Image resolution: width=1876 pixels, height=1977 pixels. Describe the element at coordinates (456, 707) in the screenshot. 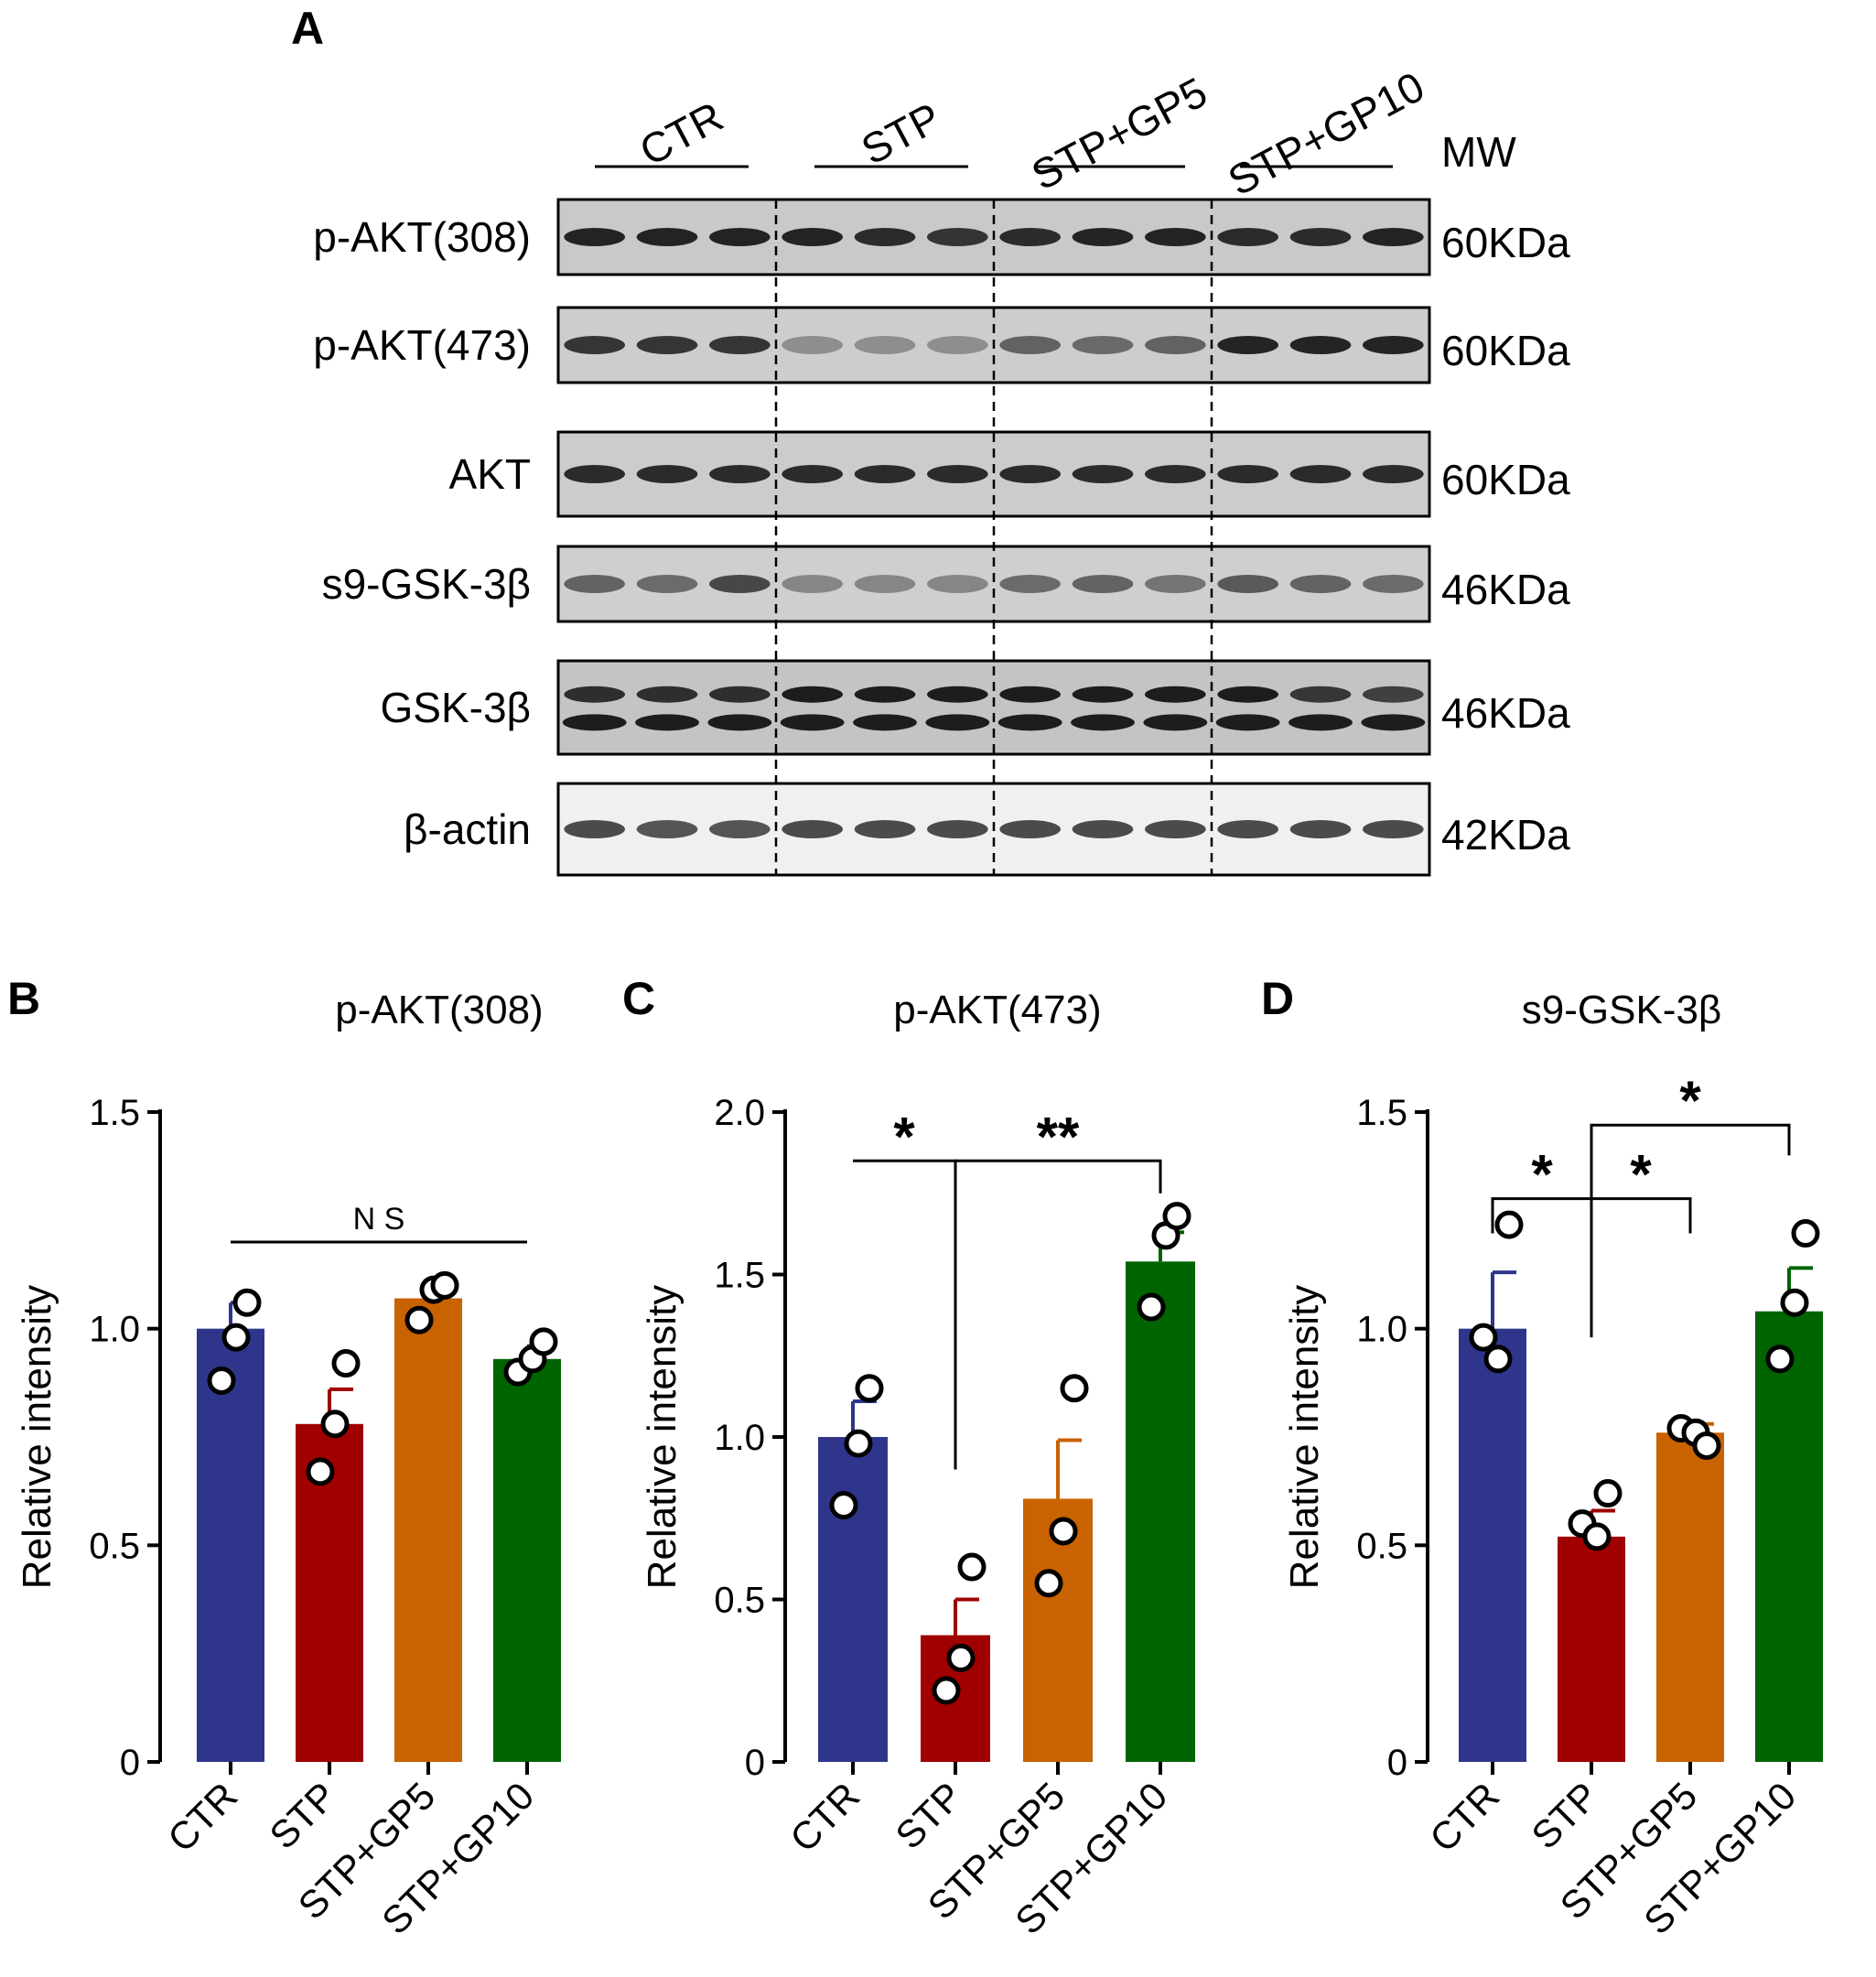

I see `blot-row-label: GSK-3β` at that location.